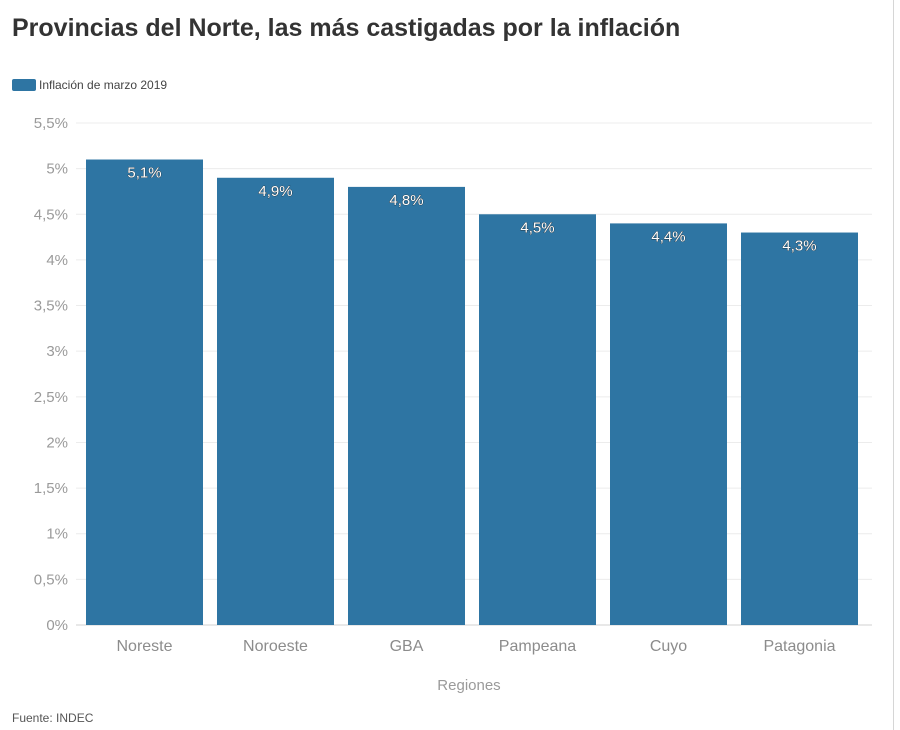  I want to click on y-tick-label: 0%, so click(57, 625).